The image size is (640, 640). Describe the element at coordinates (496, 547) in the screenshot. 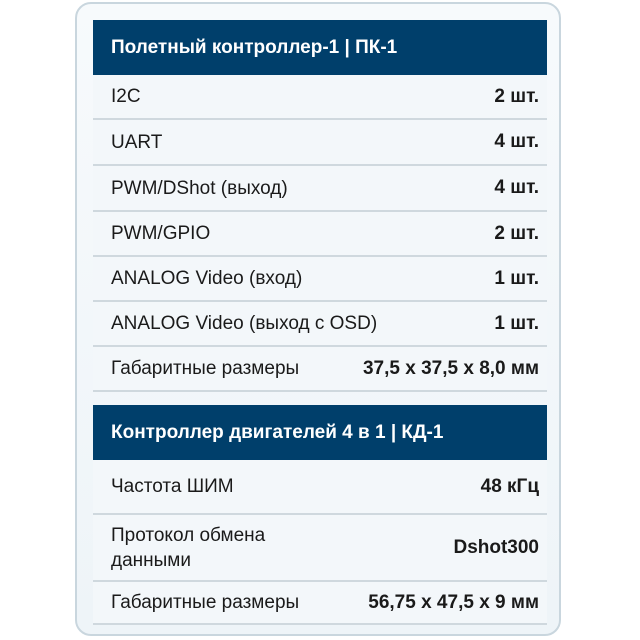

I see `spec-value: Dshot300` at that location.